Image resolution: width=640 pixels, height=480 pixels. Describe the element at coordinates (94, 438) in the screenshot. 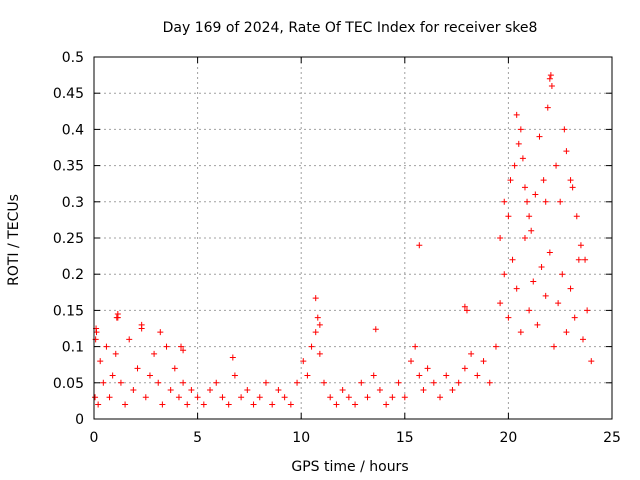

I see `x-tick-label: 0` at that location.